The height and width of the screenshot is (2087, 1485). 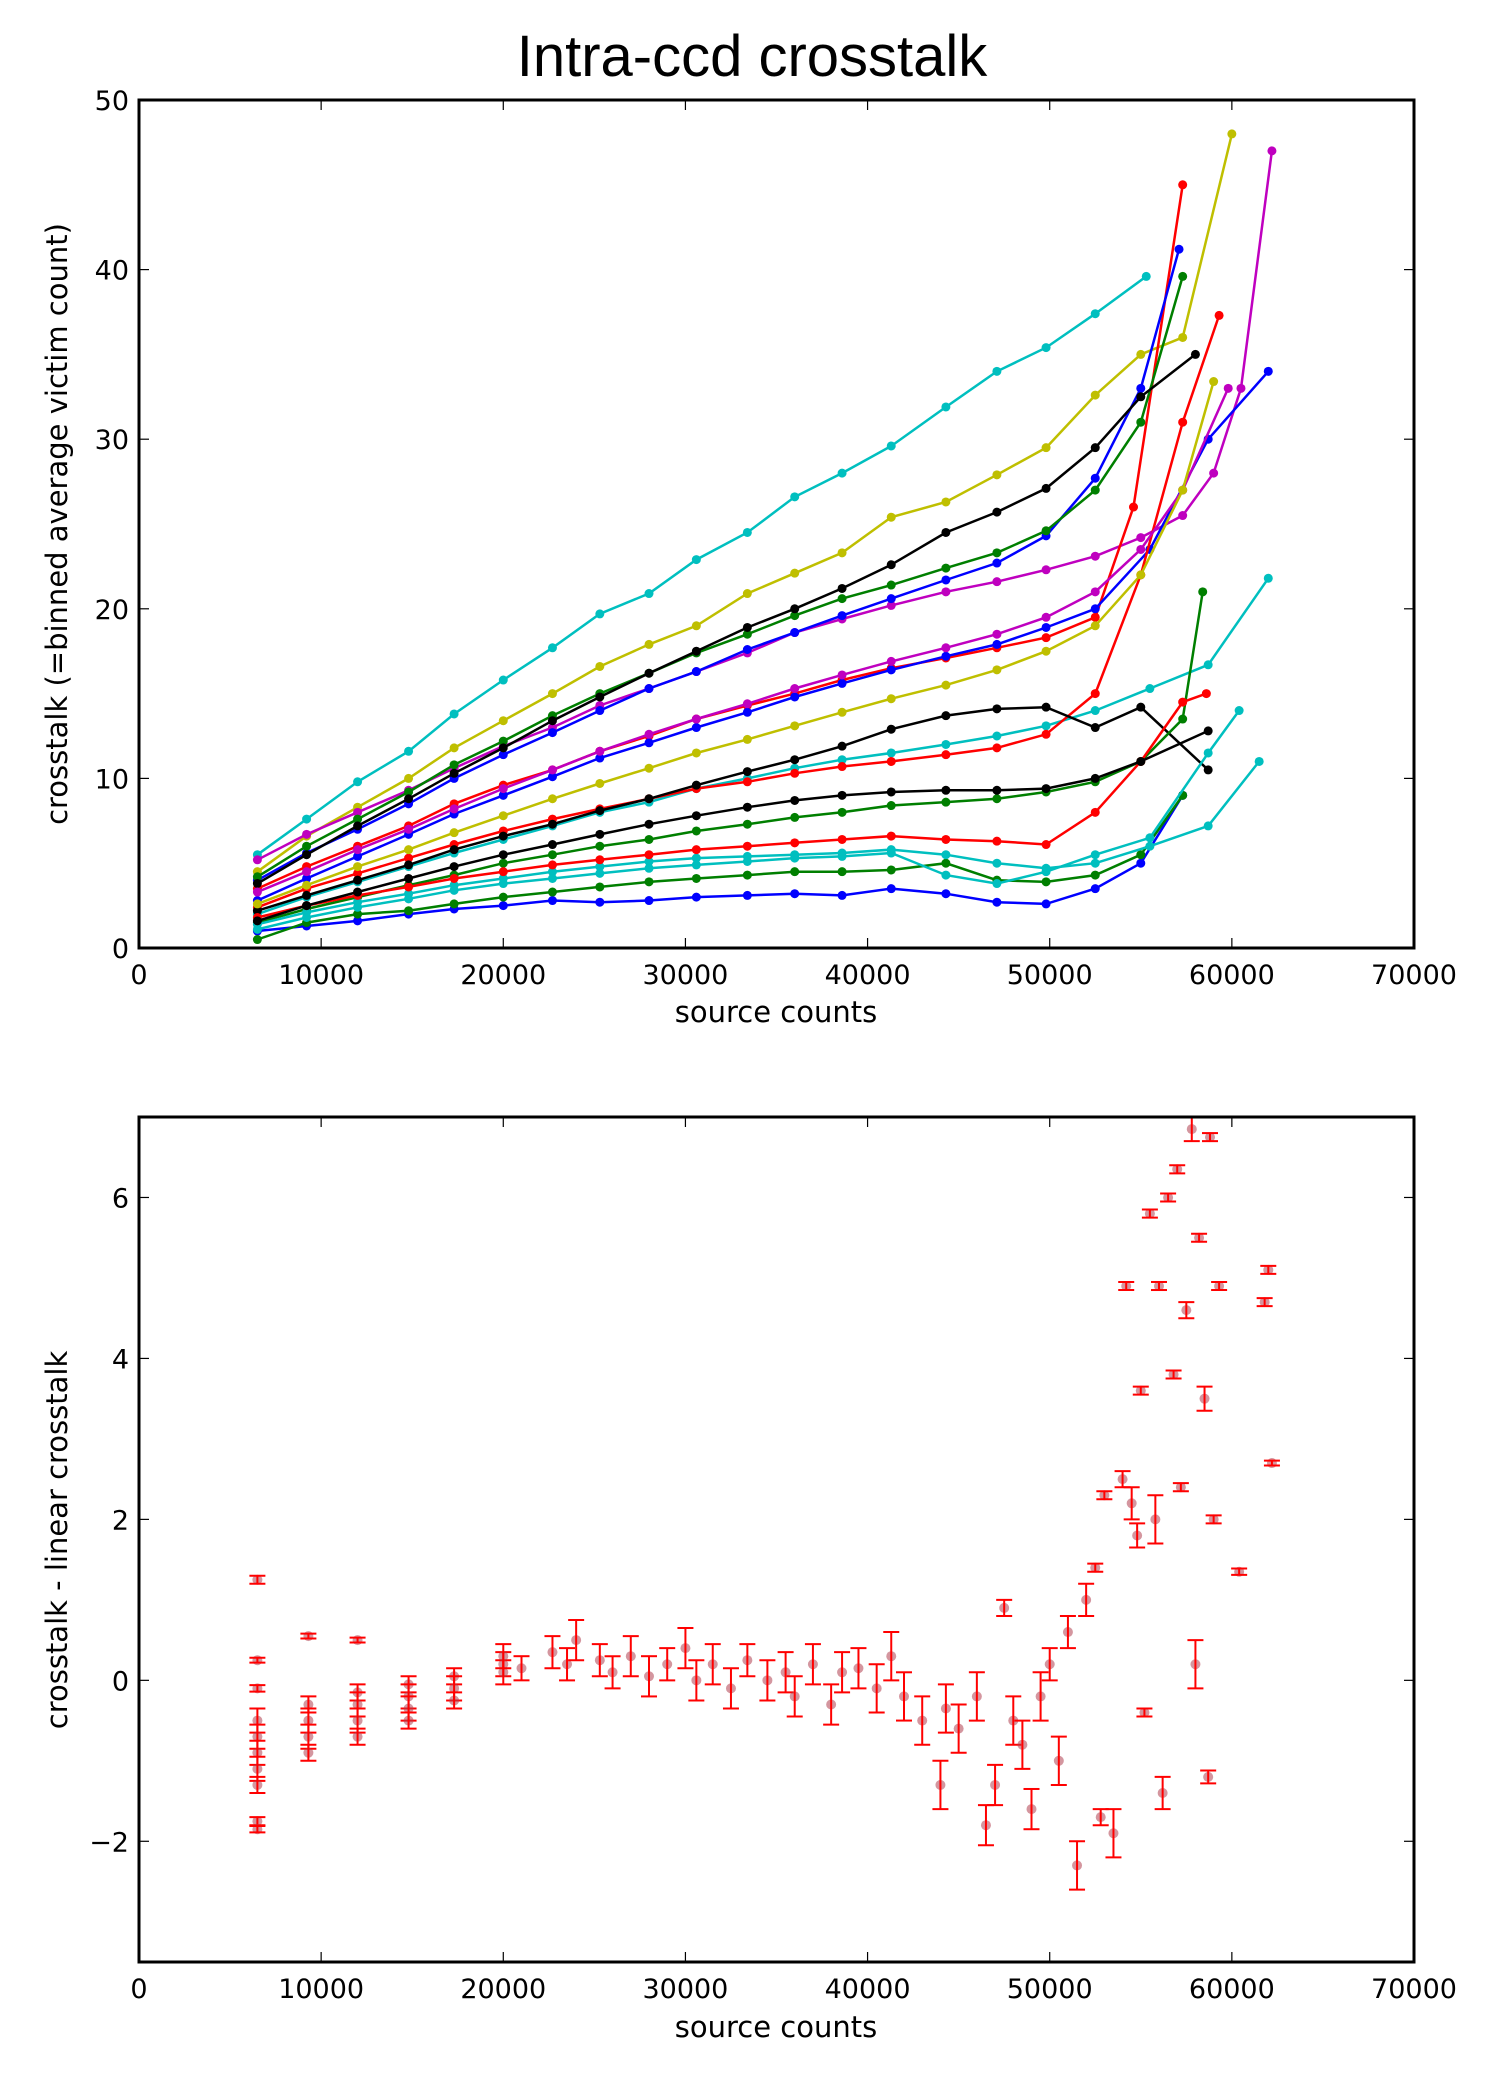 What do you see at coordinates (321, 1989) in the screenshot?
I see `x-tick-label: 10000` at bounding box center [321, 1989].